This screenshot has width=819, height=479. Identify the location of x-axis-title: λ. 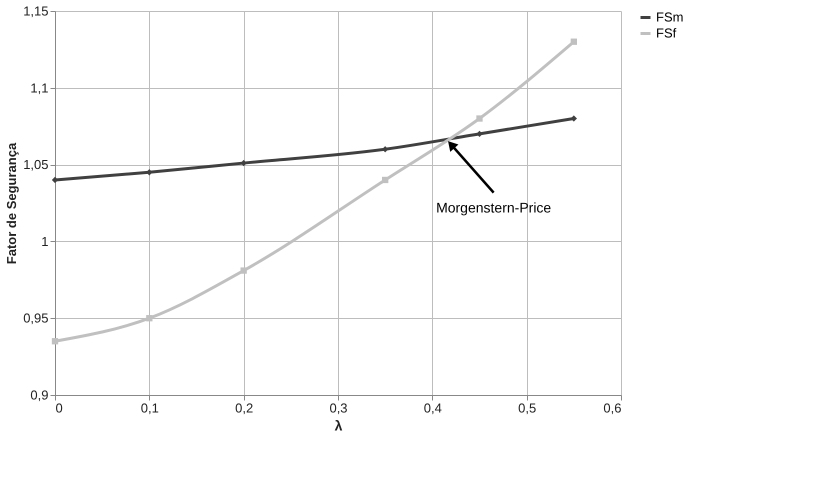
(338, 426).